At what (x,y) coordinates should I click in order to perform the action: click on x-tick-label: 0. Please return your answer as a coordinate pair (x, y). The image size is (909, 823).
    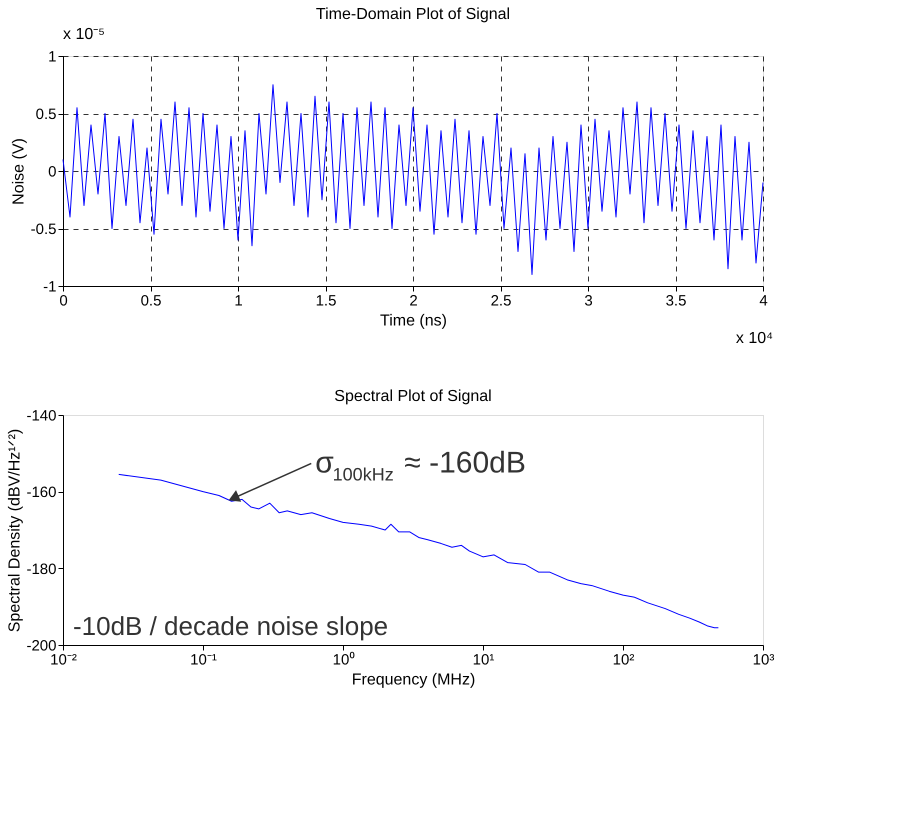
    Looking at the image, I should click on (63, 301).